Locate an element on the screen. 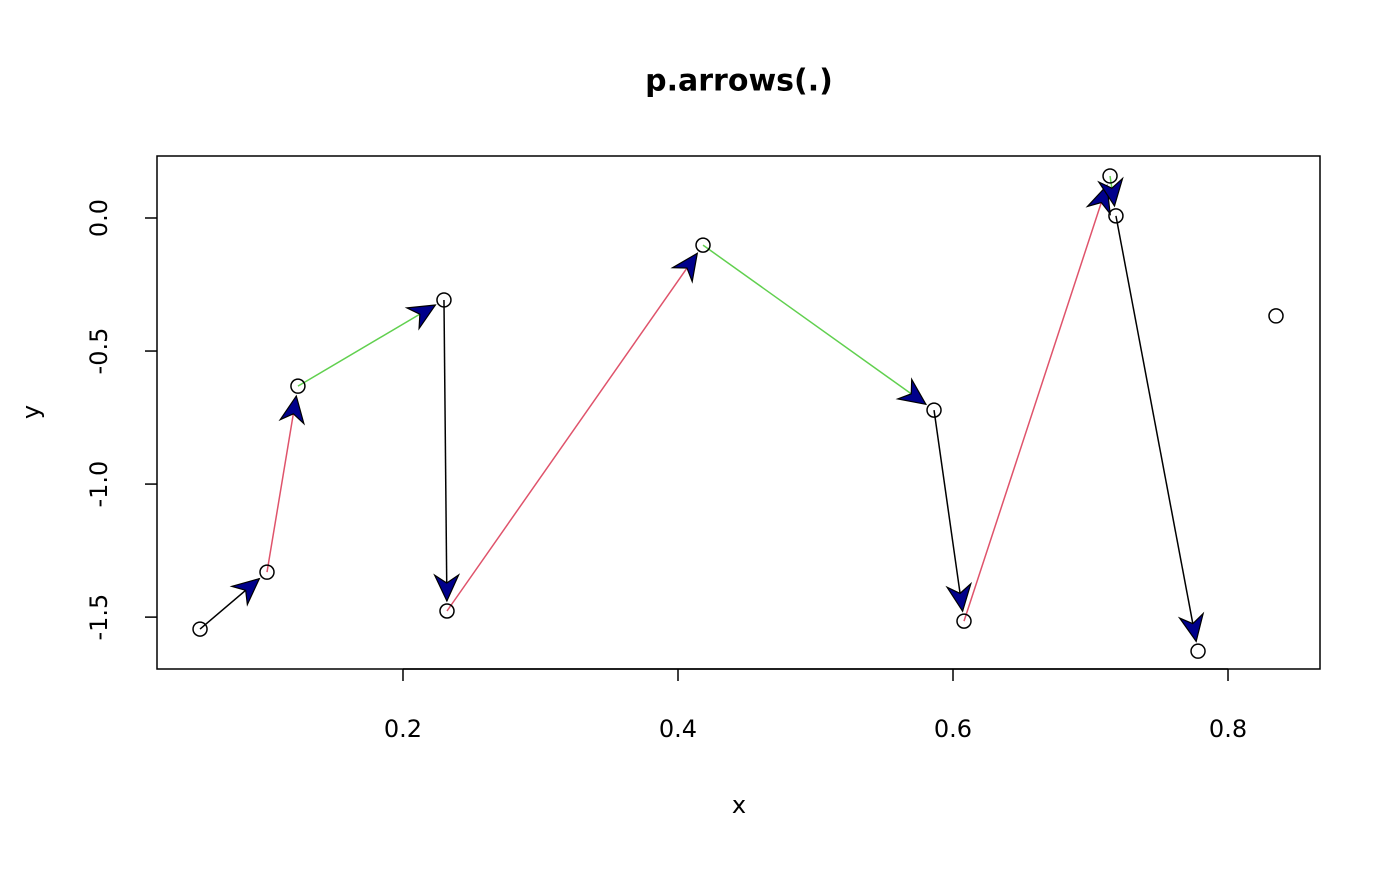 This screenshot has height=870, width=1400. y-axis-label: y is located at coordinates (31, 412).